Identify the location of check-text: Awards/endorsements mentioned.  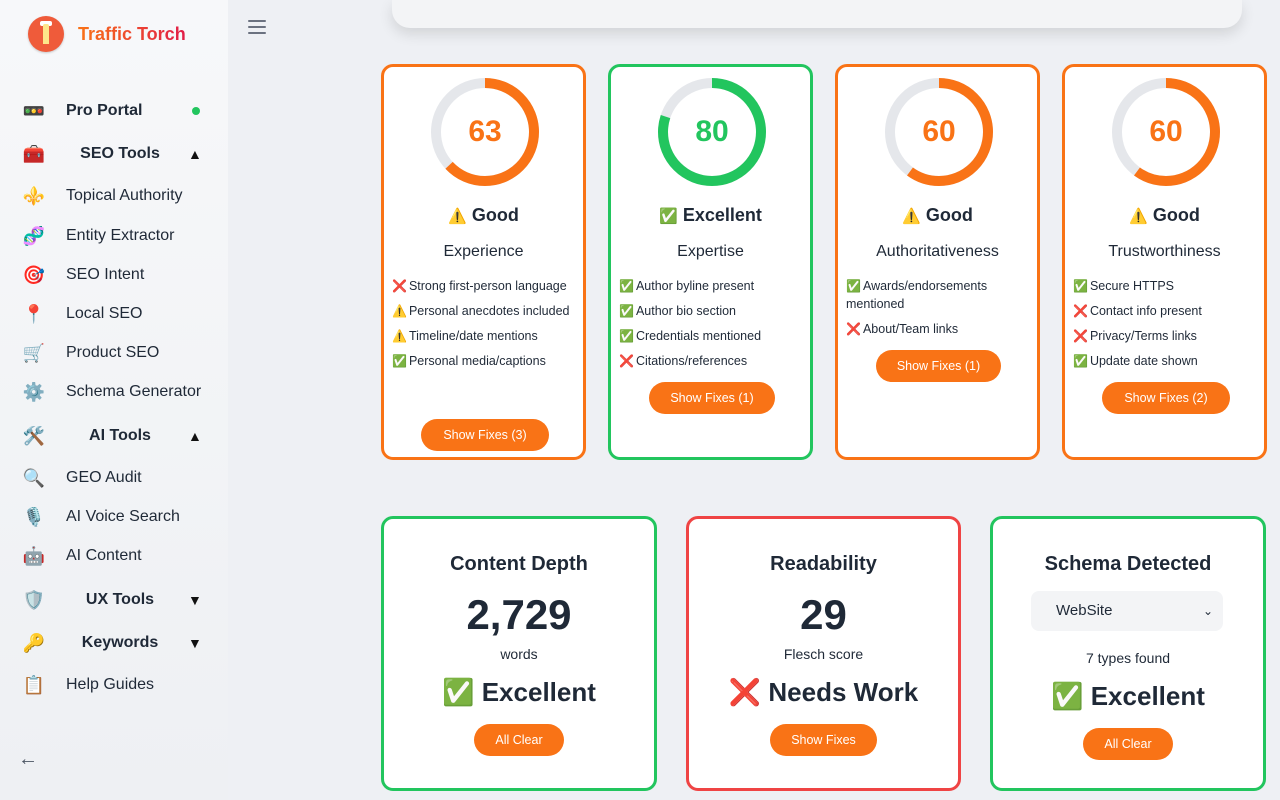
(917, 295).